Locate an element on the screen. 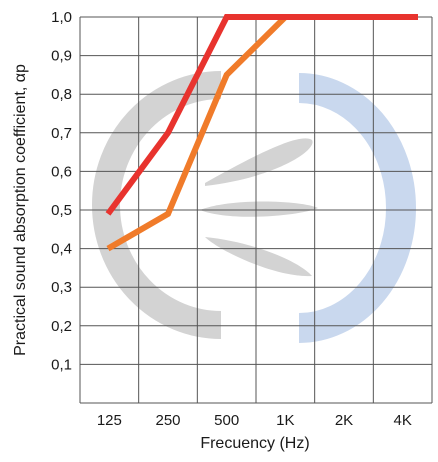 Image resolution: width=438 pixels, height=462 pixels. y-tick-label: 1,0 is located at coordinates (61, 17).